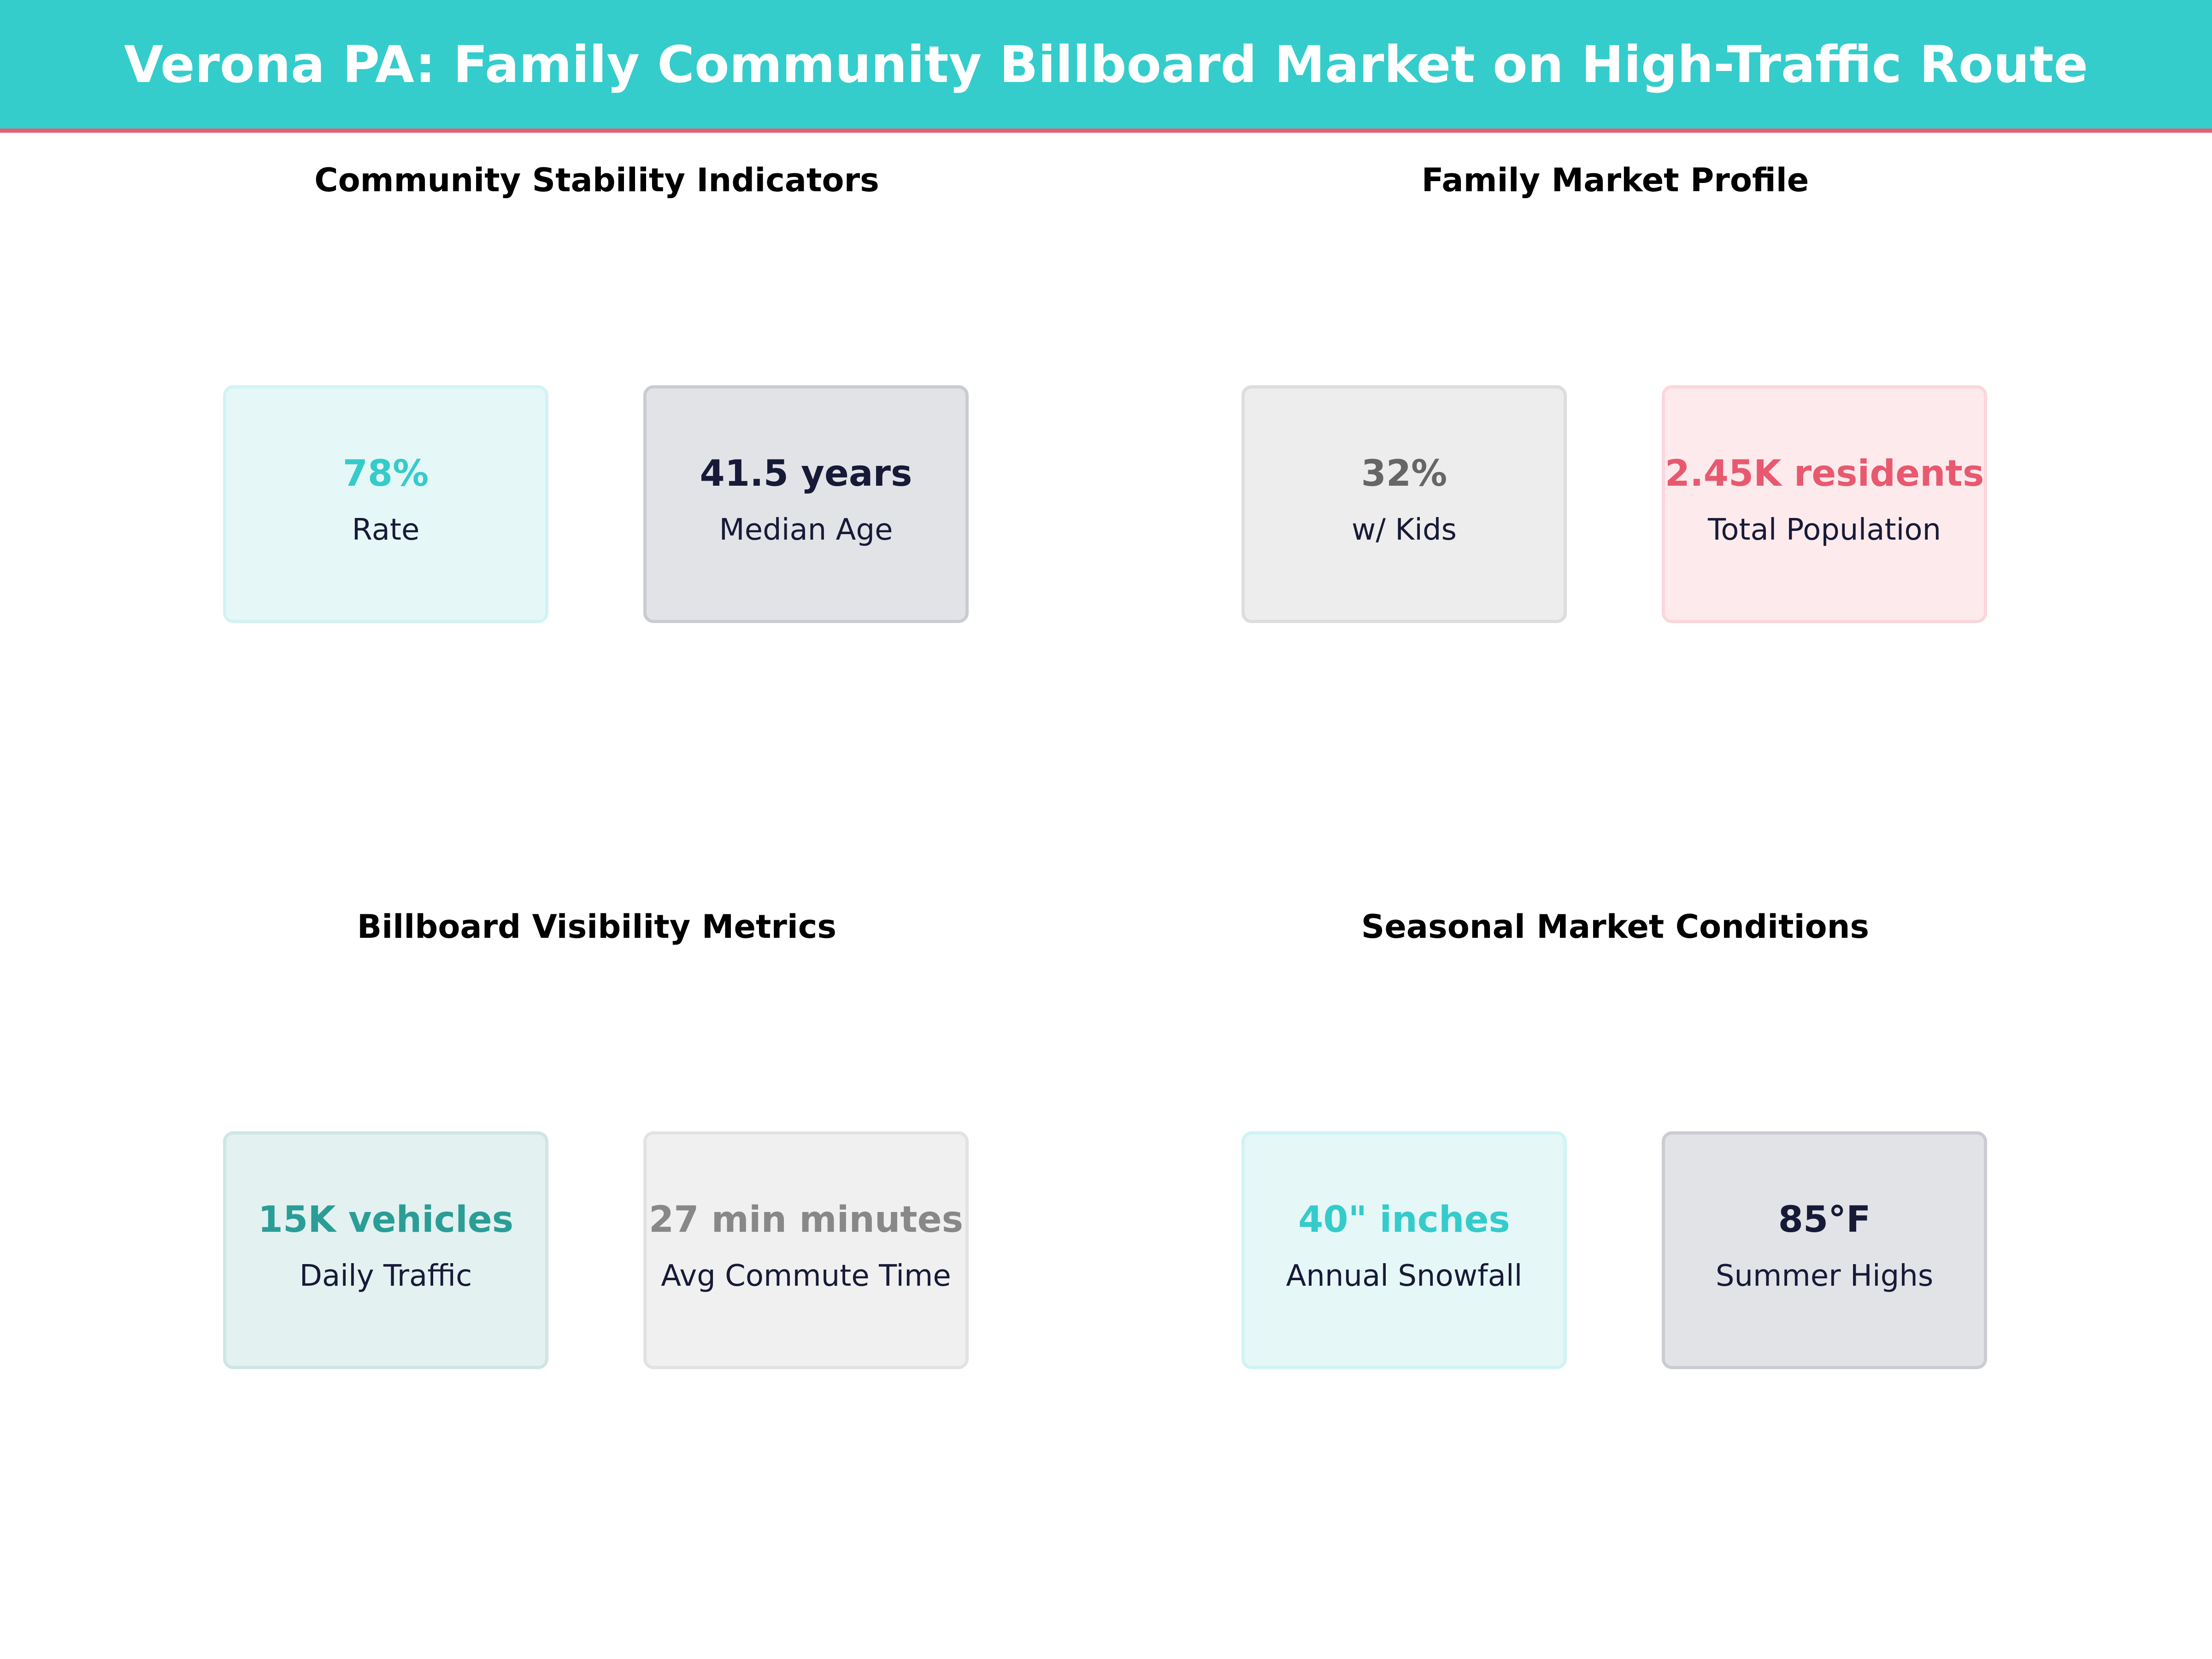  I want to click on metric-label: w/ Kids, so click(1404, 530).